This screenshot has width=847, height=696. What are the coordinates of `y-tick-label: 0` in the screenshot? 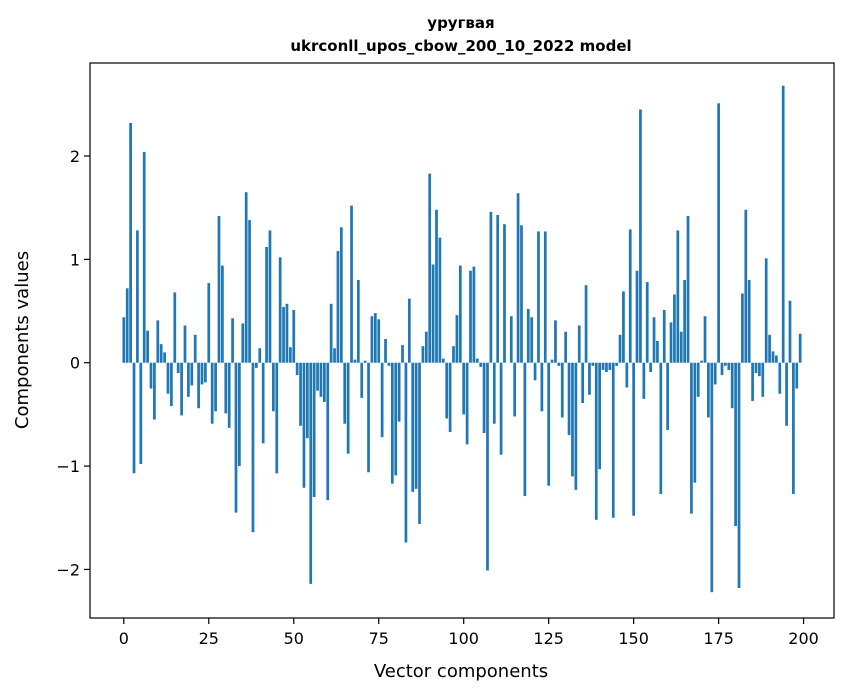 It's located at (75, 363).